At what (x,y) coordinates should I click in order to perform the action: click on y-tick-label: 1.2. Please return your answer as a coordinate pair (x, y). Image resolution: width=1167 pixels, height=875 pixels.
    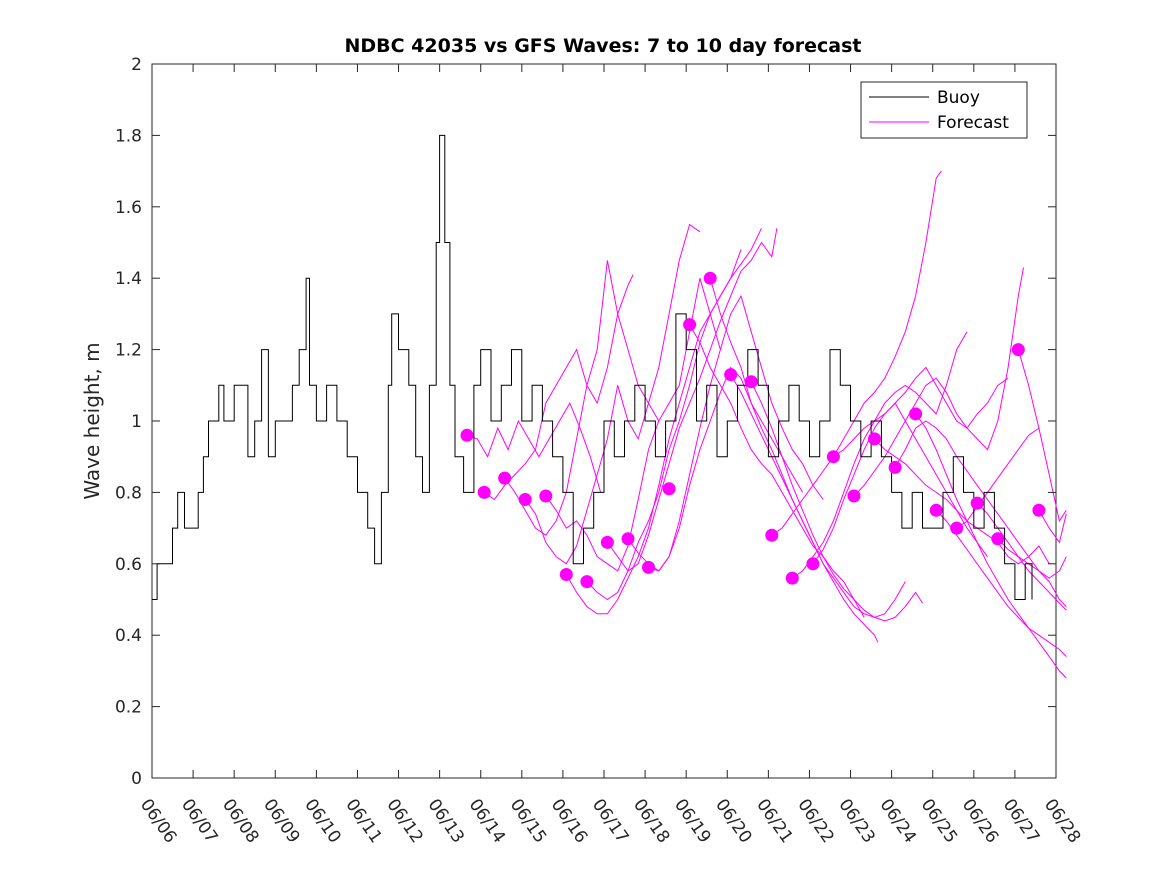
    Looking at the image, I should click on (128, 351).